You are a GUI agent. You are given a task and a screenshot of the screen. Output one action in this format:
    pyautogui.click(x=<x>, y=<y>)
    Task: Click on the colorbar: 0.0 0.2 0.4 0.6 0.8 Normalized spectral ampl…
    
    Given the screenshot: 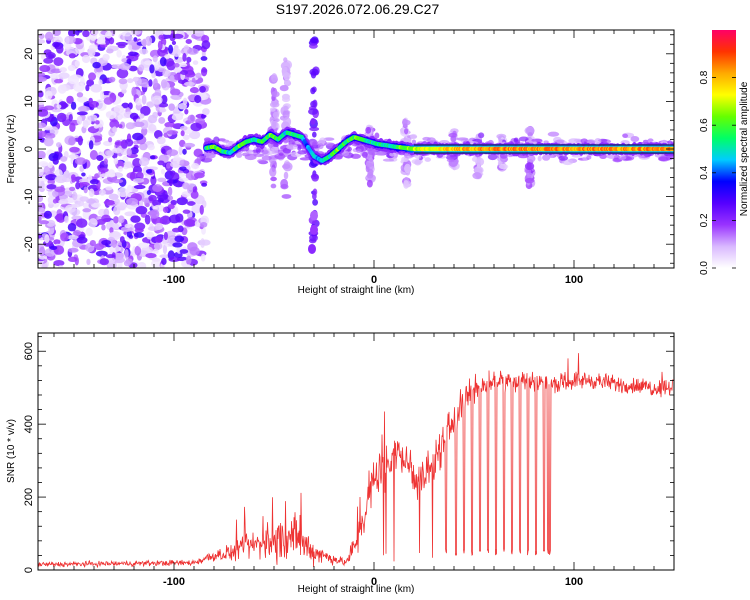 What is the action you would take?
    pyautogui.click(x=724, y=152)
    